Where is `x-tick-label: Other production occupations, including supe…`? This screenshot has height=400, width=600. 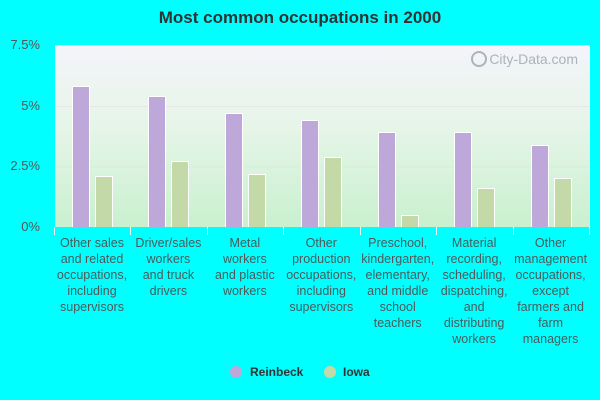
x-tick-label: Other production occupations, including supe… is located at coordinates (321, 275).